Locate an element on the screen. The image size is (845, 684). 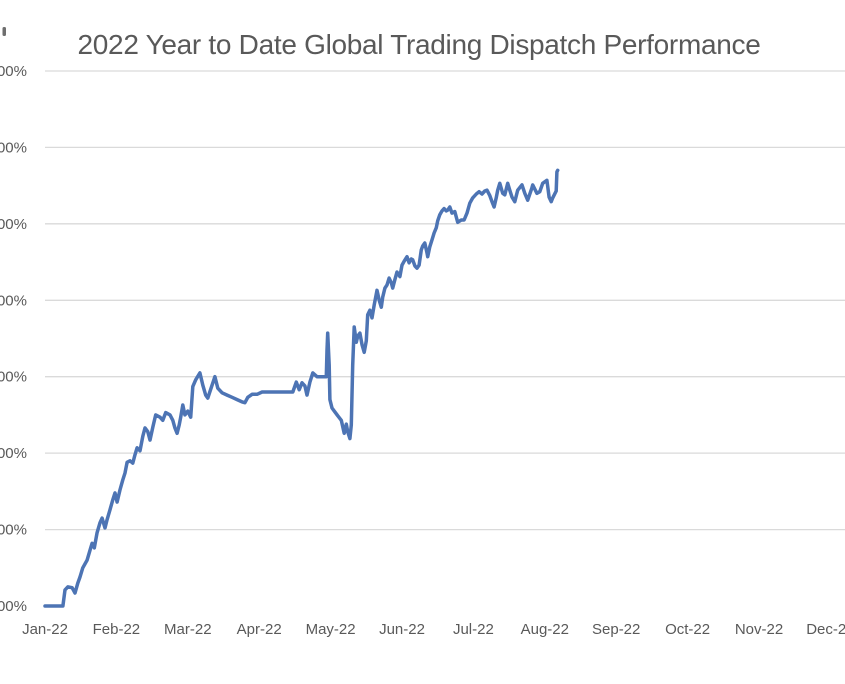
x-tick-label: Mar-22 is located at coordinates (188, 629).